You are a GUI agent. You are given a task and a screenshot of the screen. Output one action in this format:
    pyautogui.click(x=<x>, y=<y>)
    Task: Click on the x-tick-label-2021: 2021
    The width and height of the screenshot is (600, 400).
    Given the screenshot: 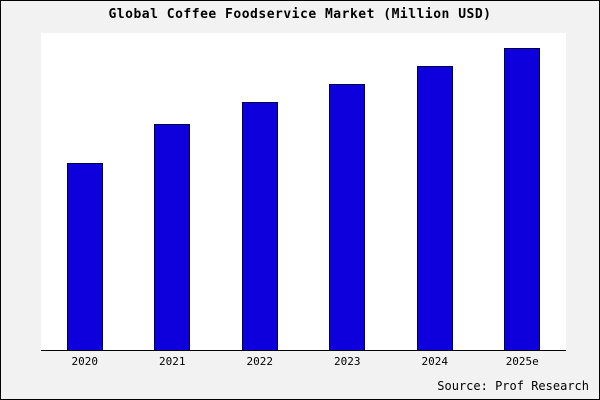 What is the action you would take?
    pyautogui.click(x=172, y=361)
    